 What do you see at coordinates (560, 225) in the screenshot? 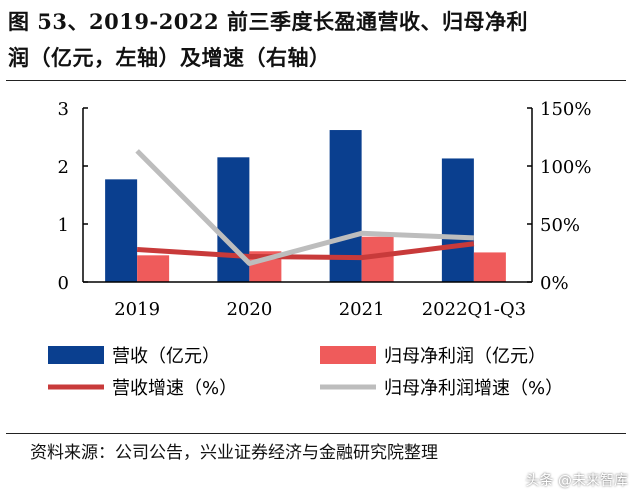
I see `right-tick-label: 50%` at bounding box center [560, 225].